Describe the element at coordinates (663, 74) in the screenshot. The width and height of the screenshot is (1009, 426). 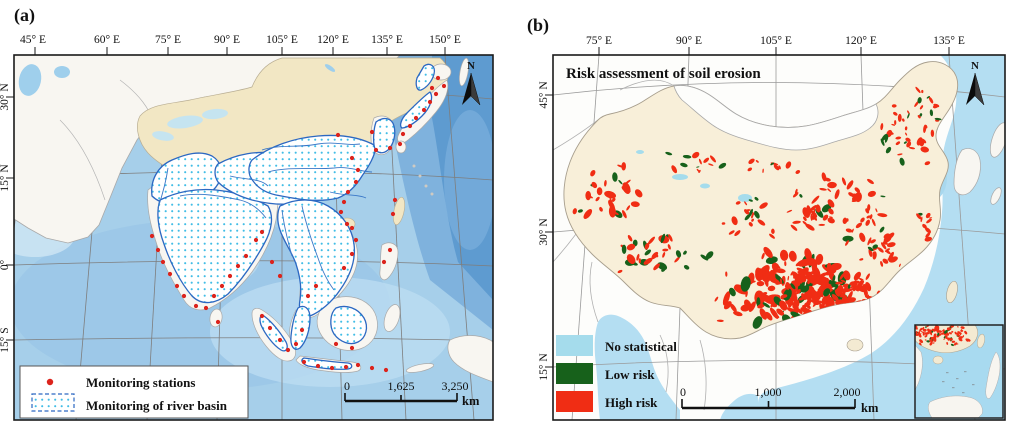
I see `panel-b-title: Risk assessment of soil erosion` at that location.